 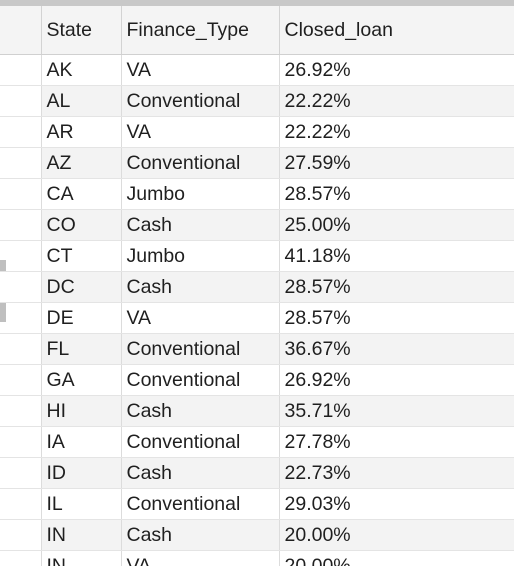 I want to click on table-row: FL Conventional 36.67%, so click(x=257, y=349).